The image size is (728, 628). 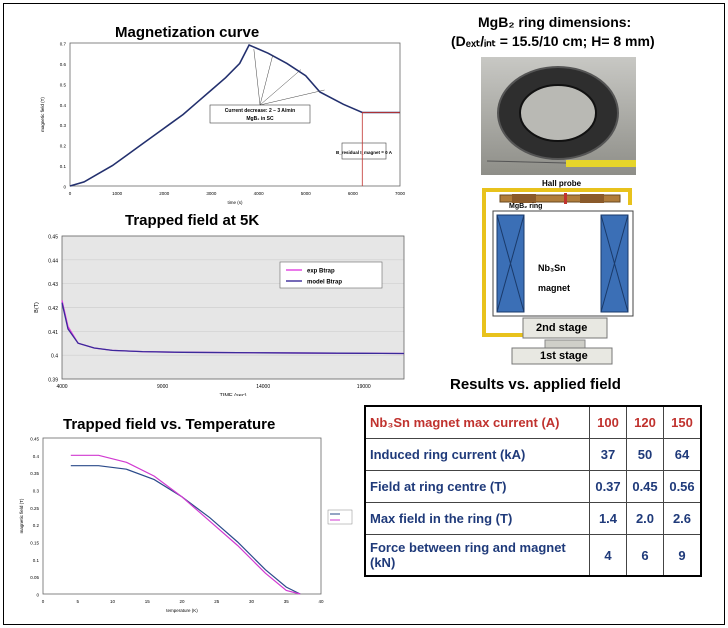 I want to click on x-tick-label: 10, so click(x=113, y=601).